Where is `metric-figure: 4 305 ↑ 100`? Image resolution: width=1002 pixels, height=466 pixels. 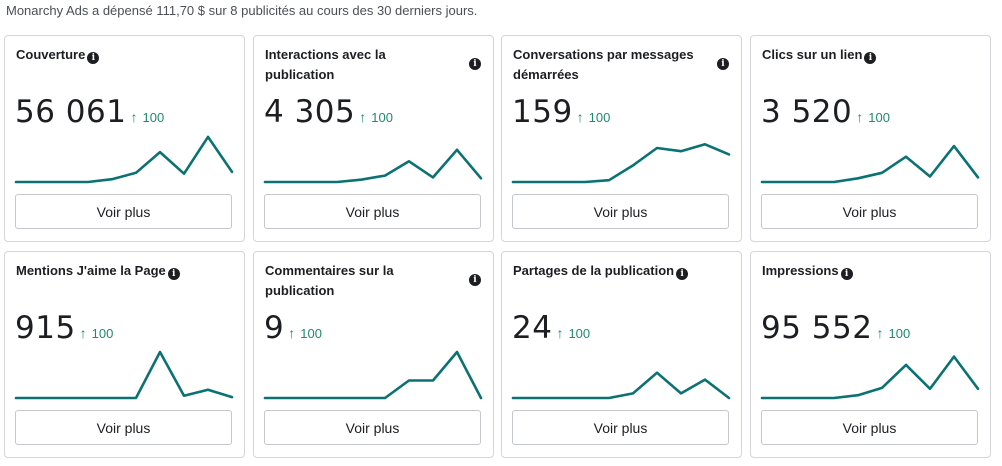 metric-figure: 4 305 ↑ 100 is located at coordinates (328, 112).